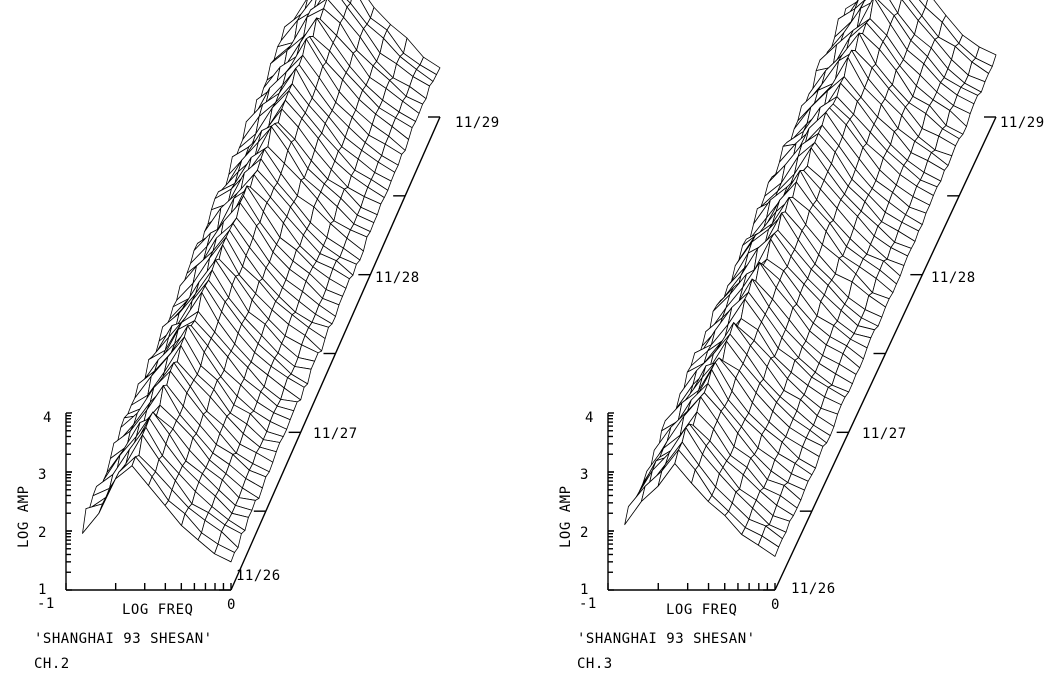 The height and width of the screenshot is (678, 1053). I want to click on channel-label: CH.2, so click(52, 664).